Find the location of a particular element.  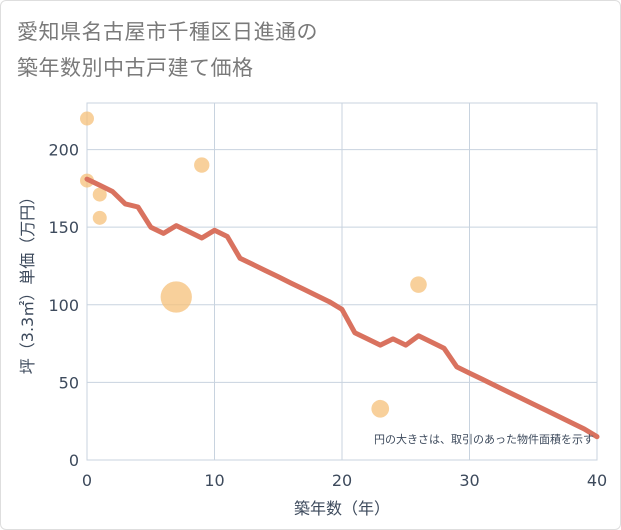

chart-title-line1: 愛知県名古屋市千種区日進通の is located at coordinates (167, 32).